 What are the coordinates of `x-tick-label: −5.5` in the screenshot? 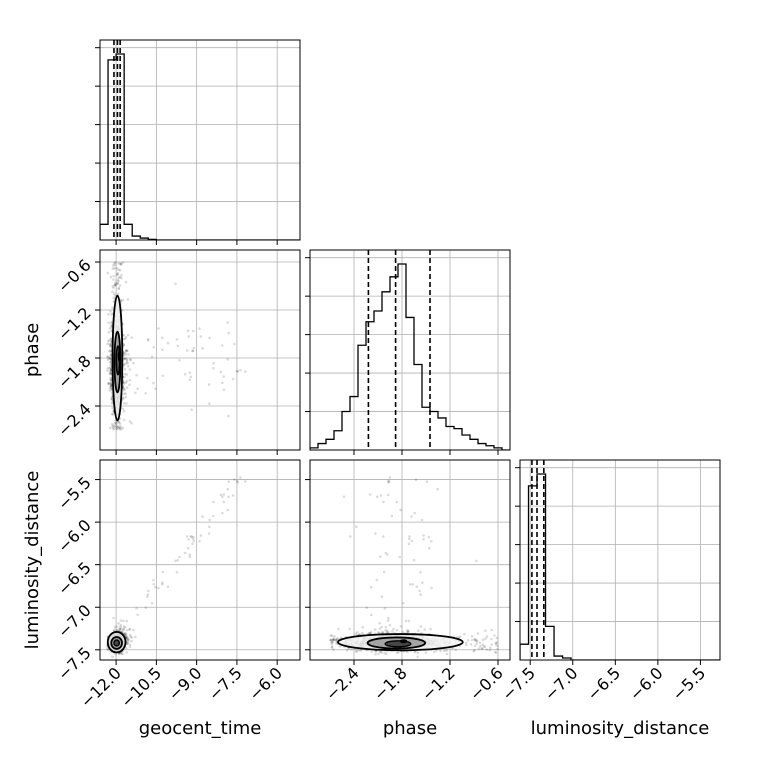 It's located at (688, 683).